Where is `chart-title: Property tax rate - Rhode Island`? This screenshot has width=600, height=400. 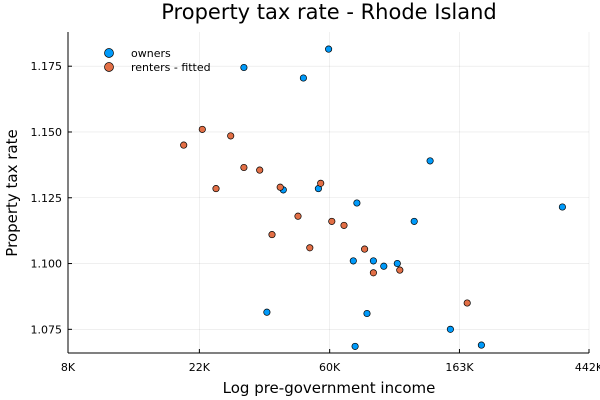 chart-title: Property tax rate - Rhode Island is located at coordinates (328, 12).